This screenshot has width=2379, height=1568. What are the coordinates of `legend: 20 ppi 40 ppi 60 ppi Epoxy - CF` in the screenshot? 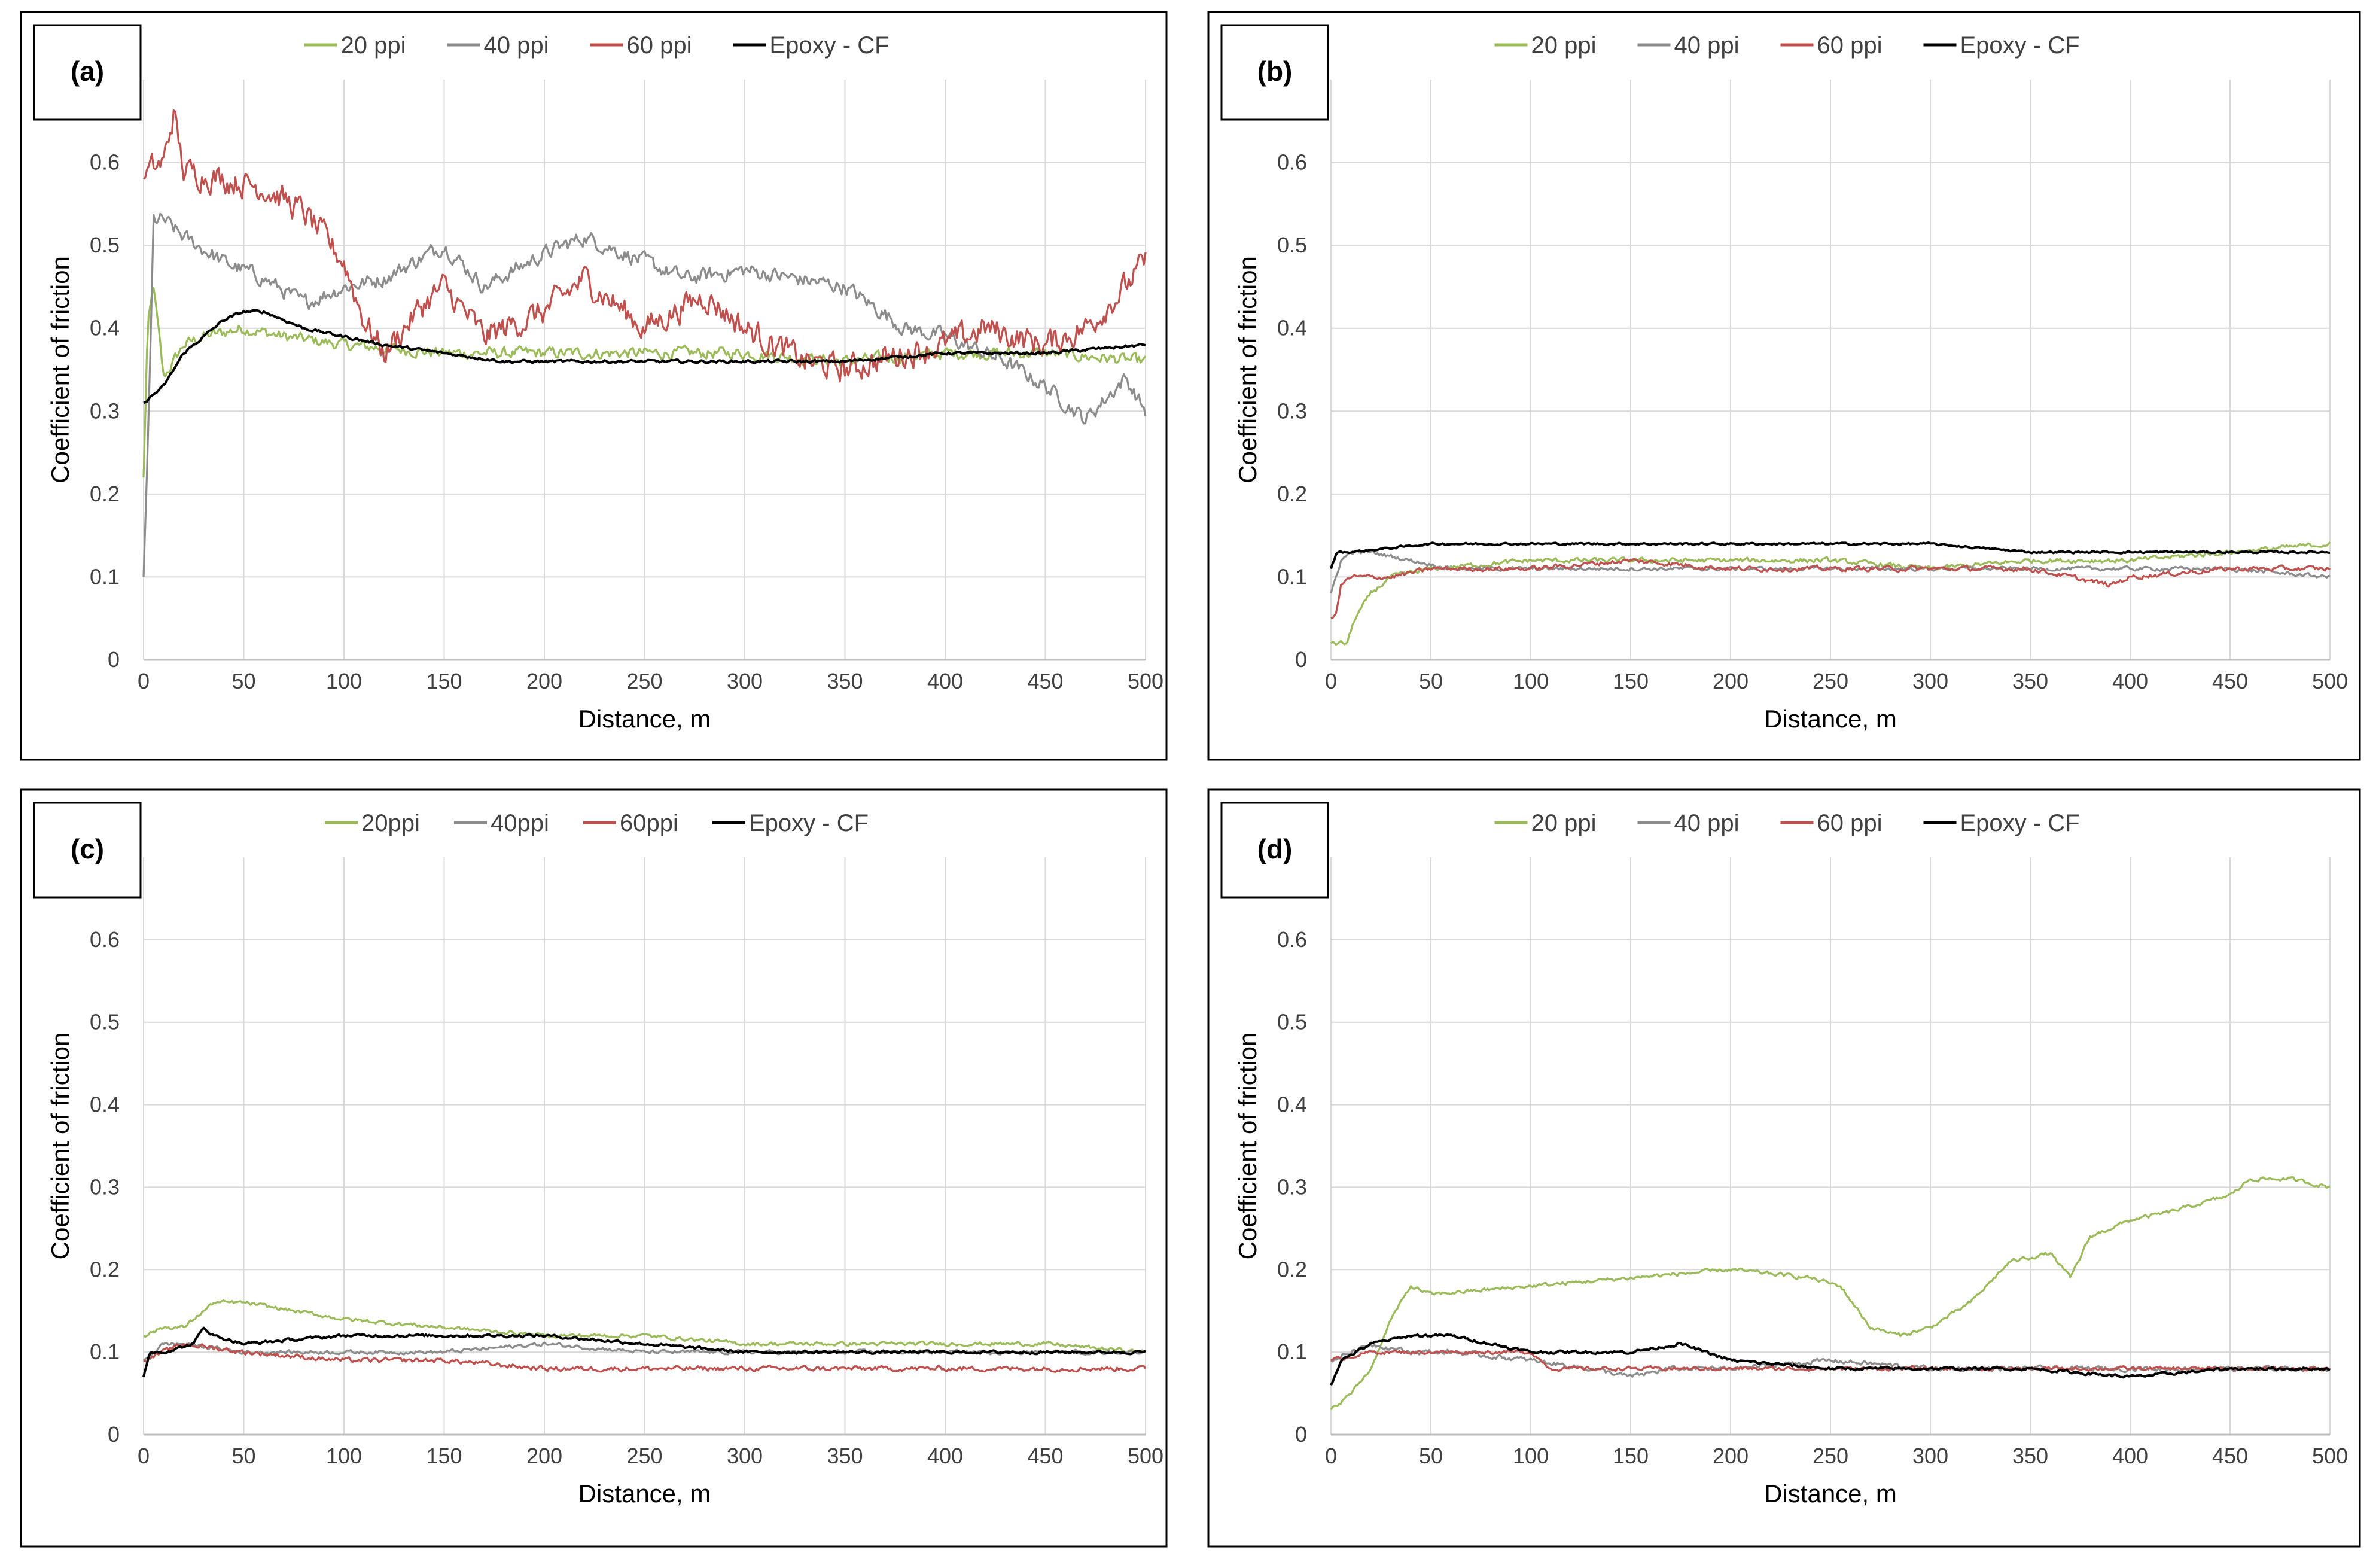 It's located at (1787, 45).